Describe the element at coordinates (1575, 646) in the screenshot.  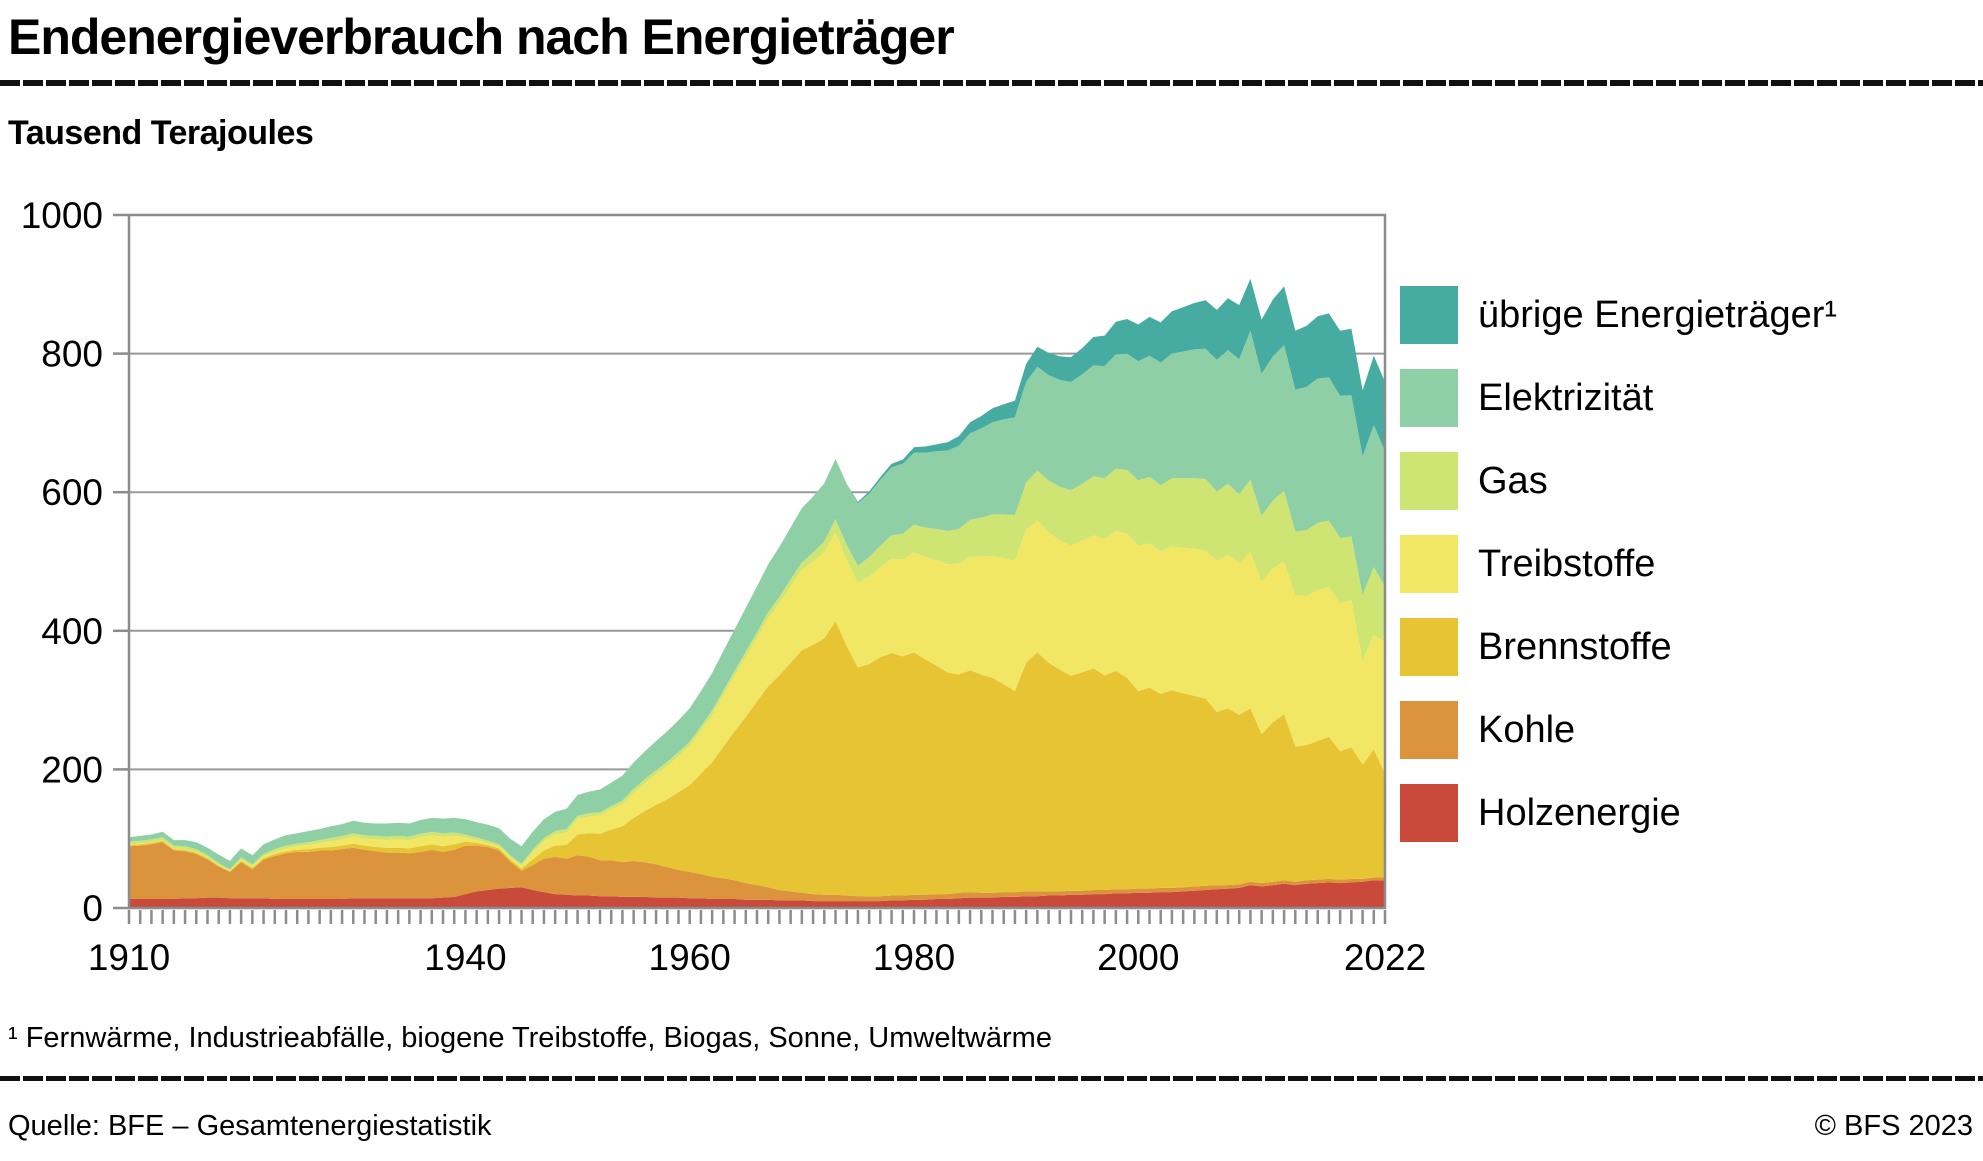
I see `legend-label: Brennstoffe` at that location.